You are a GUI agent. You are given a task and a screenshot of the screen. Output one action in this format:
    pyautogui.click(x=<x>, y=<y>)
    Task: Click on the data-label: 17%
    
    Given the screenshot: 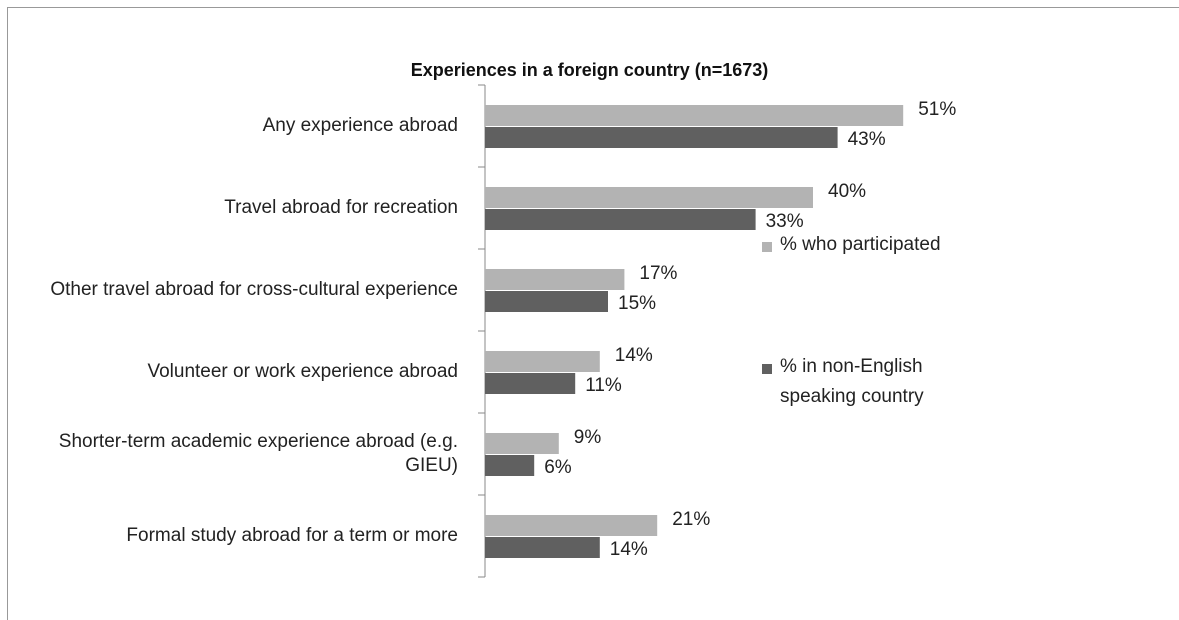 What is the action you would take?
    pyautogui.click(x=658, y=273)
    